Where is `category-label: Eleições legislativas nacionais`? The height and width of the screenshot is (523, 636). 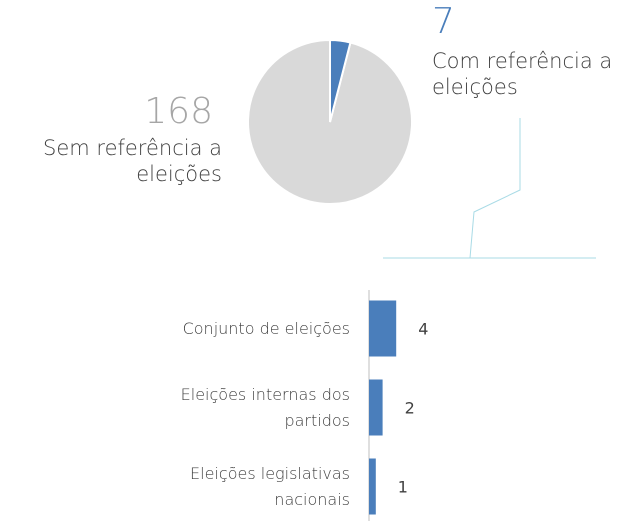 category-label: Eleições legislativas nacionais is located at coordinates (245, 487).